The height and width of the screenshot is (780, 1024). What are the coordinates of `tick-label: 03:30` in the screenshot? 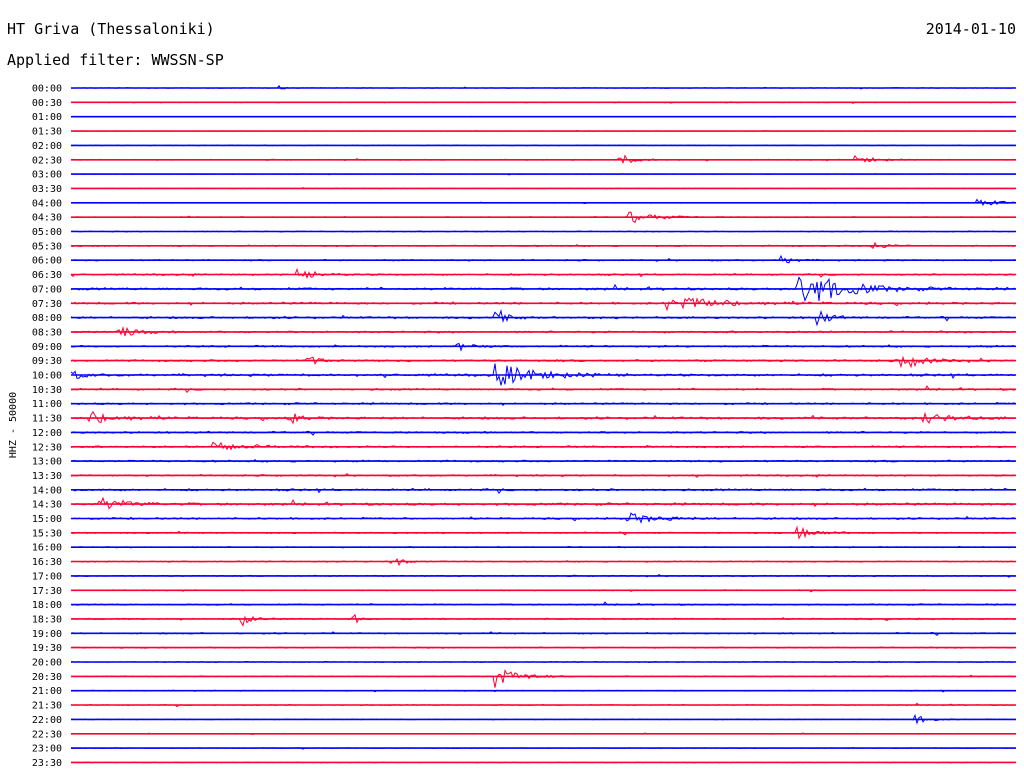 It's located at (47, 189).